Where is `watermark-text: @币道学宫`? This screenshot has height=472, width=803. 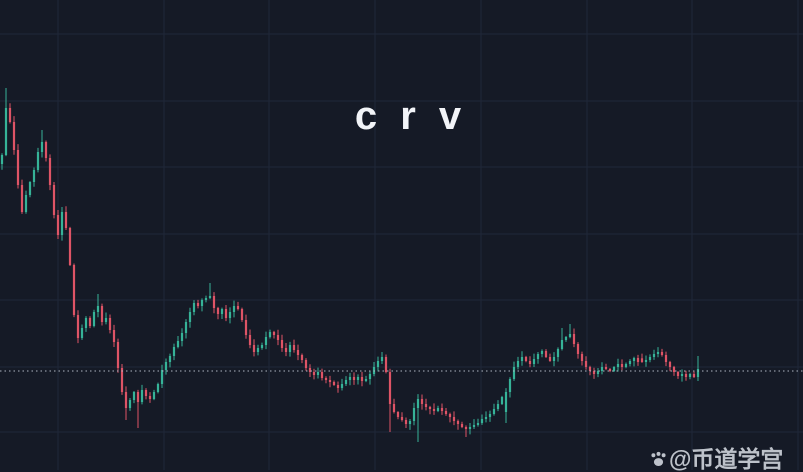 watermark-text: @币道学宫 is located at coordinates (726, 459).